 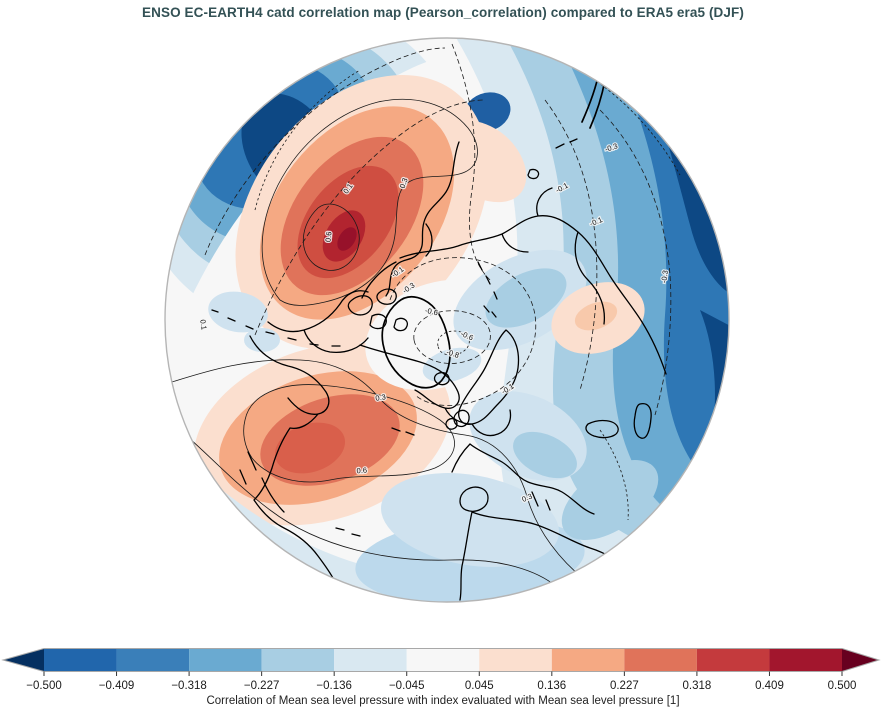 I want to click on colorbar-tick-label: 0.409, so click(x=769, y=686).